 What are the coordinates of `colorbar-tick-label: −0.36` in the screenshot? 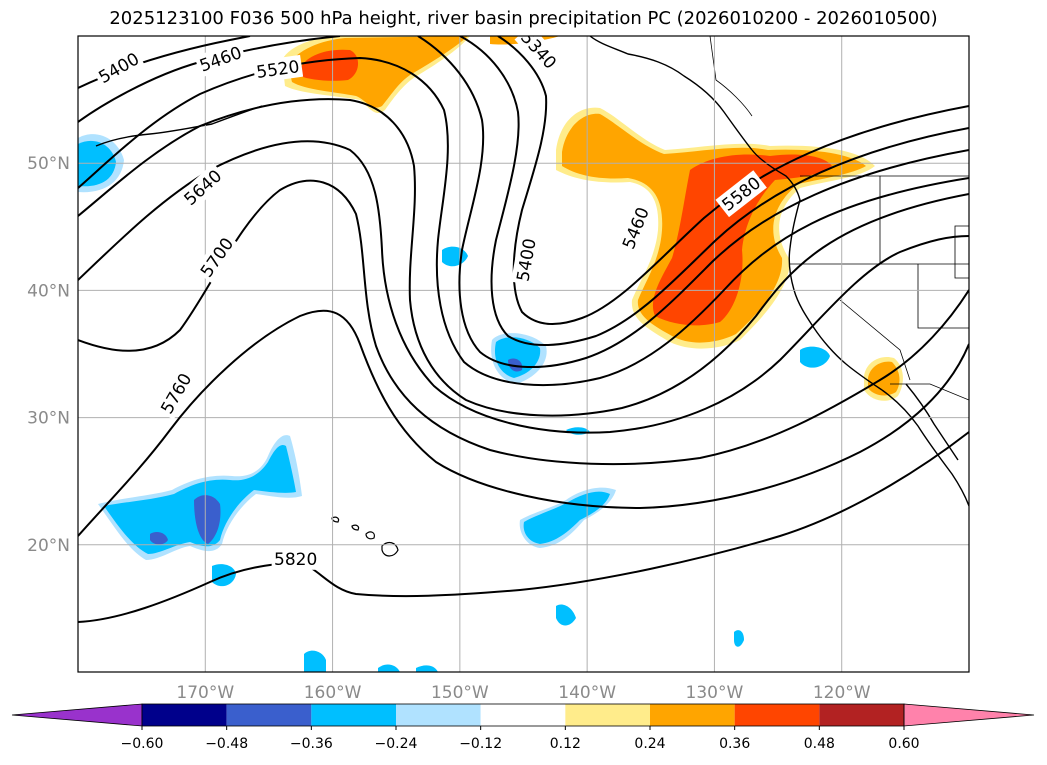 It's located at (311, 744).